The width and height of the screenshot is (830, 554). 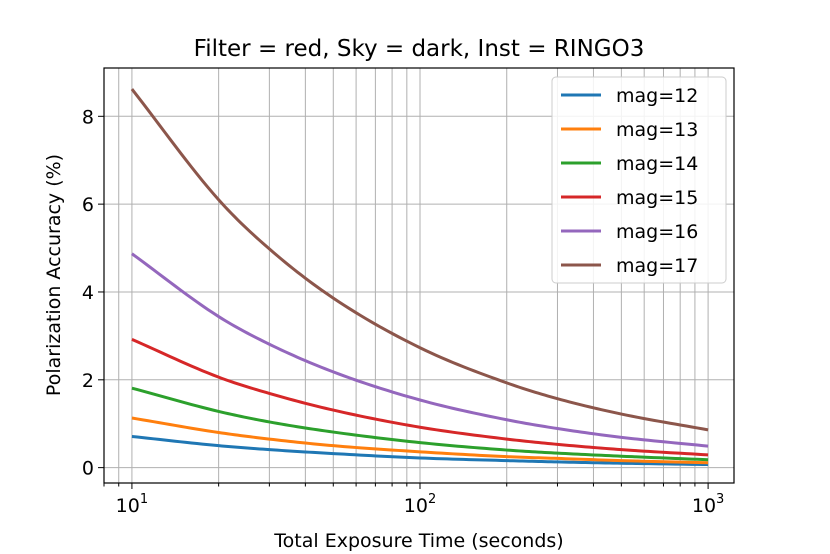 What do you see at coordinates (88, 381) in the screenshot?
I see `y-tick-label: 2` at bounding box center [88, 381].